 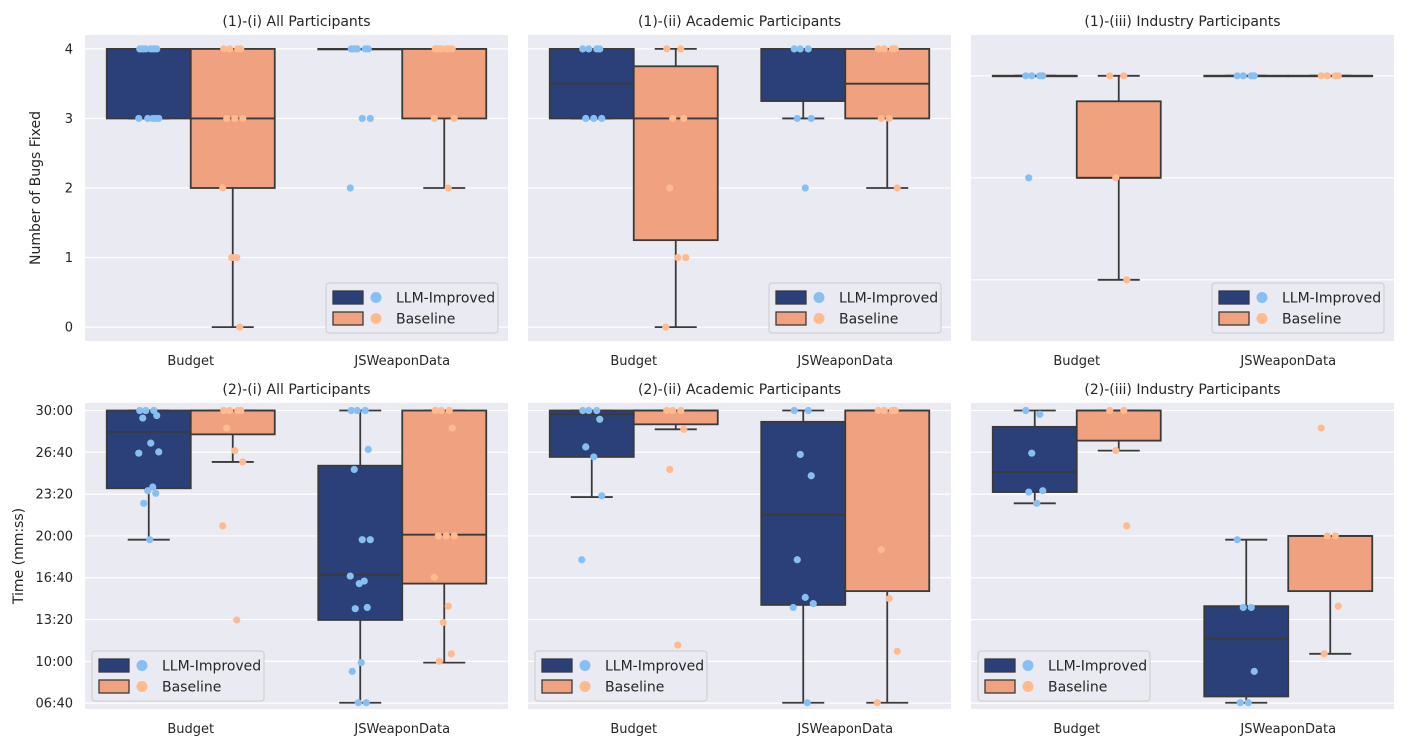 What do you see at coordinates (1298, 308) in the screenshot?
I see `legend-frame` at bounding box center [1298, 308].